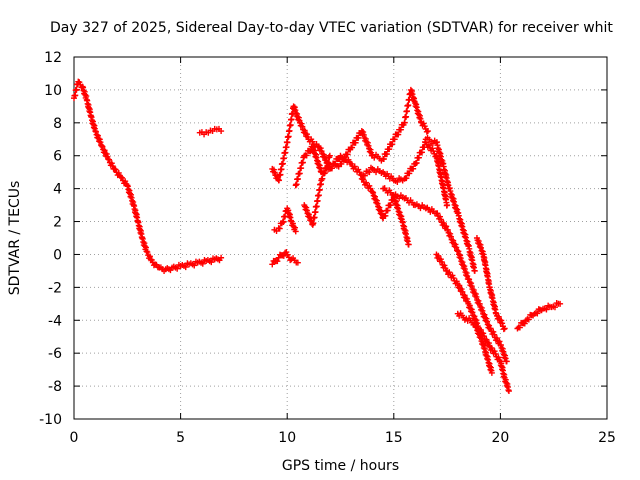 The image size is (640, 480). What do you see at coordinates (55, 288) in the screenshot?
I see `y-tick-label: -2` at bounding box center [55, 288].